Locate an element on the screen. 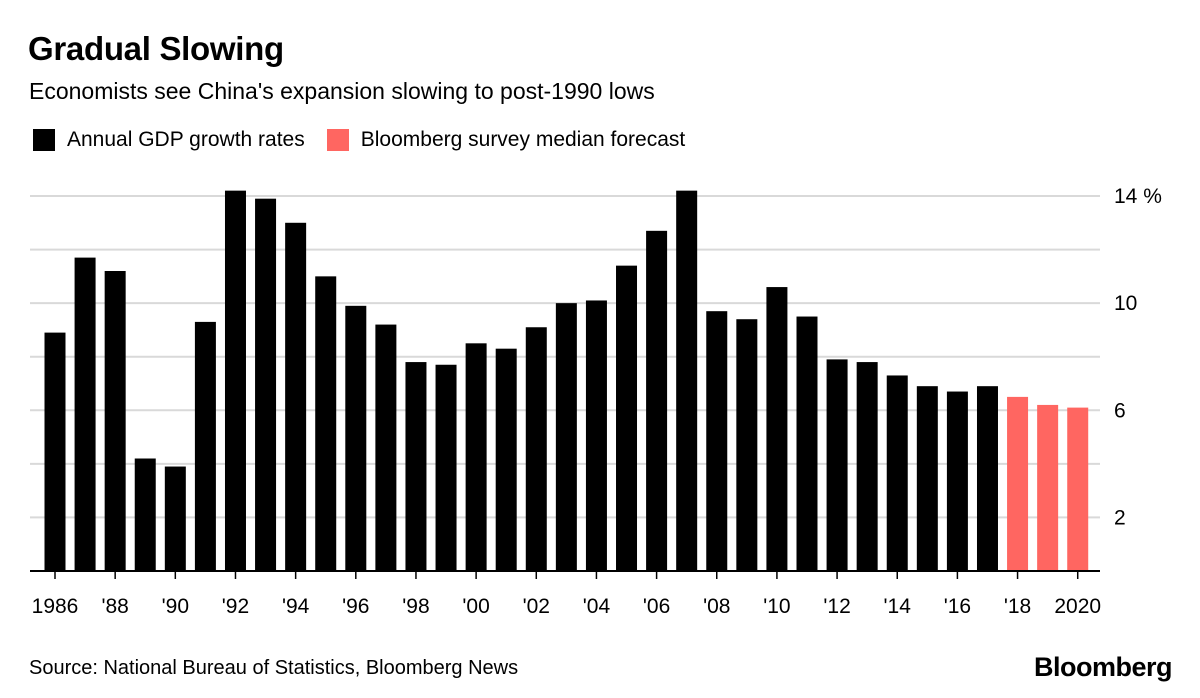 This screenshot has width=1200, height=698. x-tick-label: '10 is located at coordinates (776, 606).